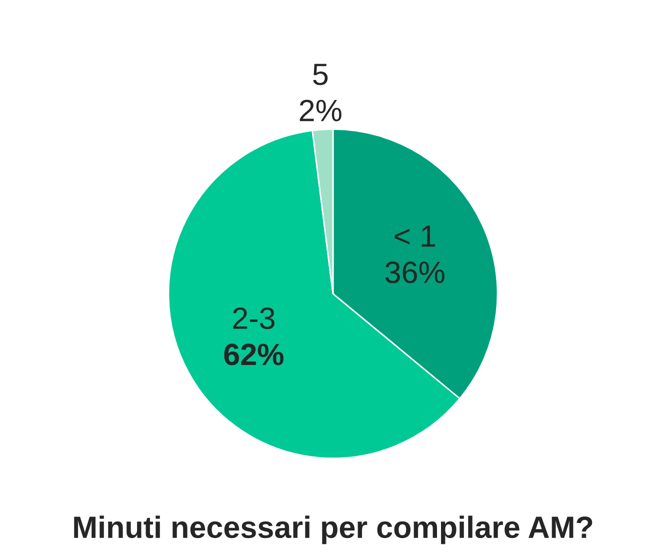  Describe the element at coordinates (415, 236) in the screenshot. I see `slice-label: < 1` at that location.